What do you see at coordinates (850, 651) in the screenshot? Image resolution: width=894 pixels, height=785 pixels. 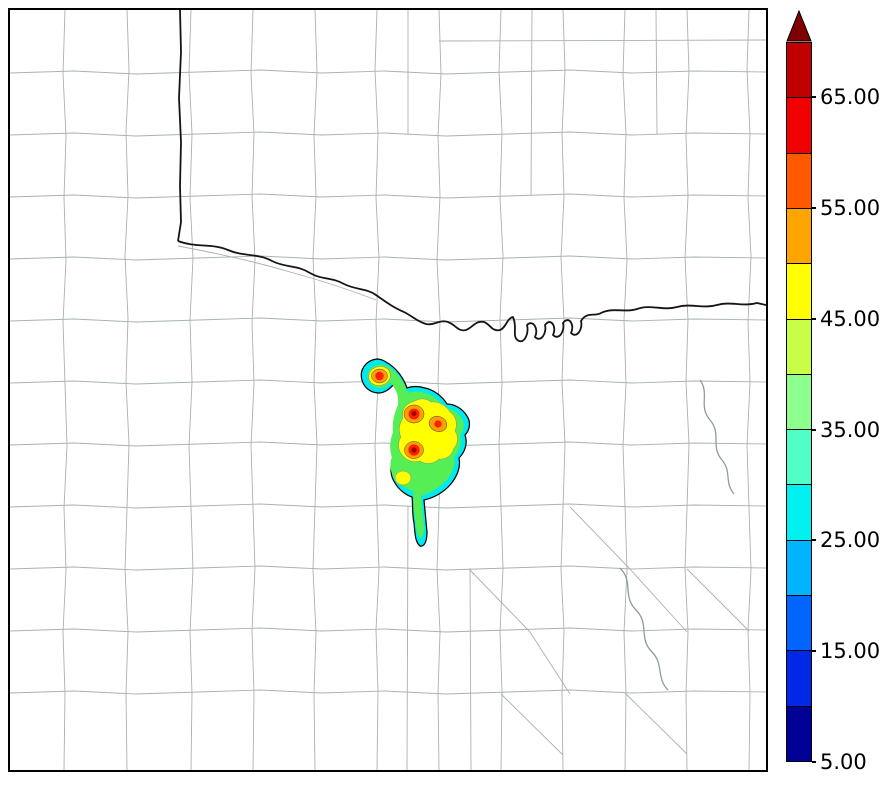 I see `colorbar-tick-label: 15.00` at bounding box center [850, 651].